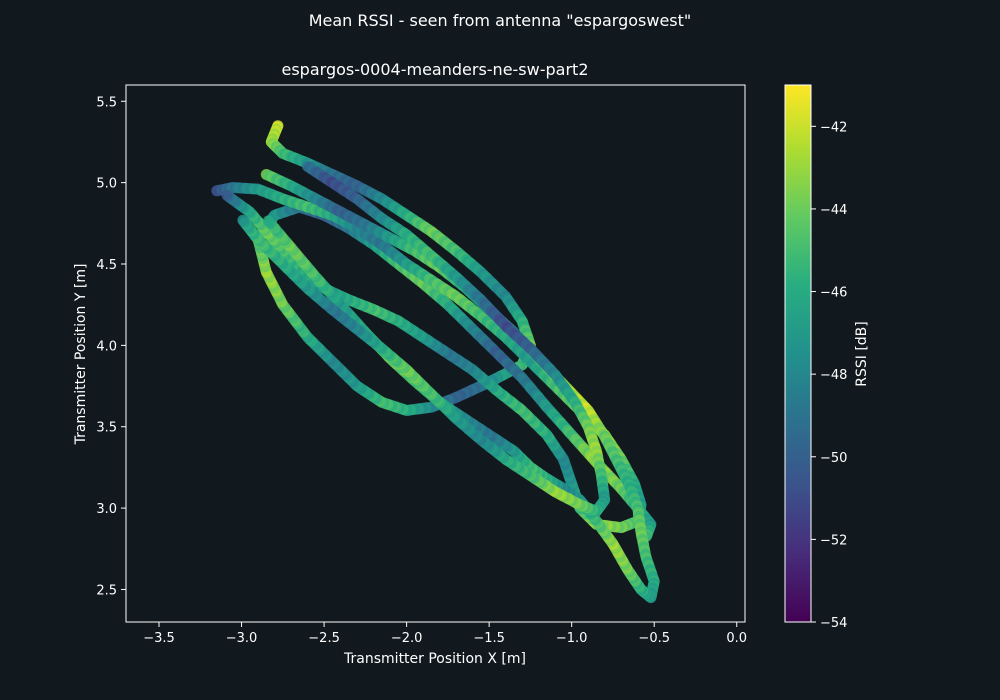  Describe the element at coordinates (242, 638) in the screenshot. I see `x-tick-label: −3.0` at that location.